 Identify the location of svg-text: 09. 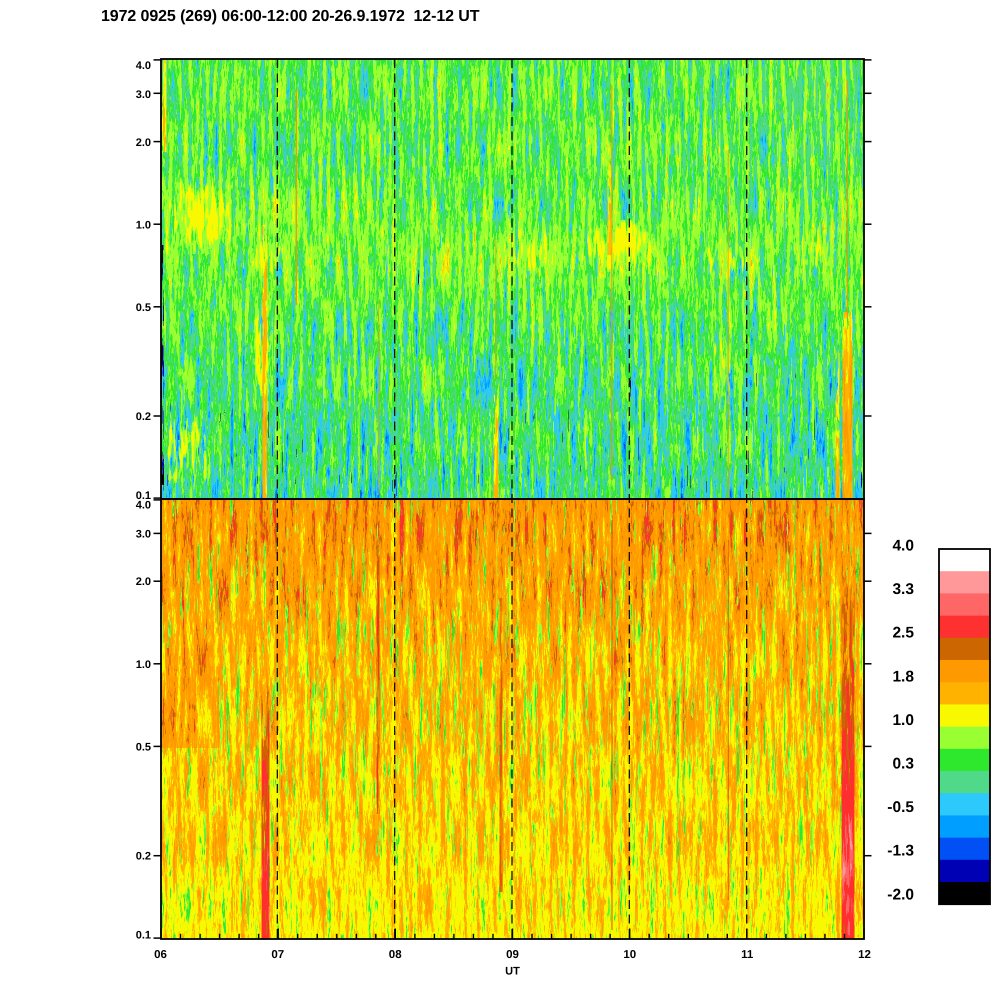
(512, 955).